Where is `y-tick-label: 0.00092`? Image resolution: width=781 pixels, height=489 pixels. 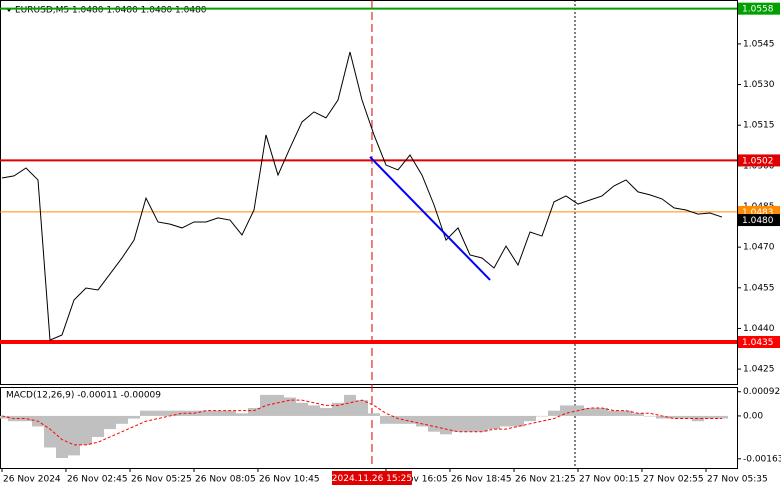 y-tick-label: 0.00092 is located at coordinates (761, 392).